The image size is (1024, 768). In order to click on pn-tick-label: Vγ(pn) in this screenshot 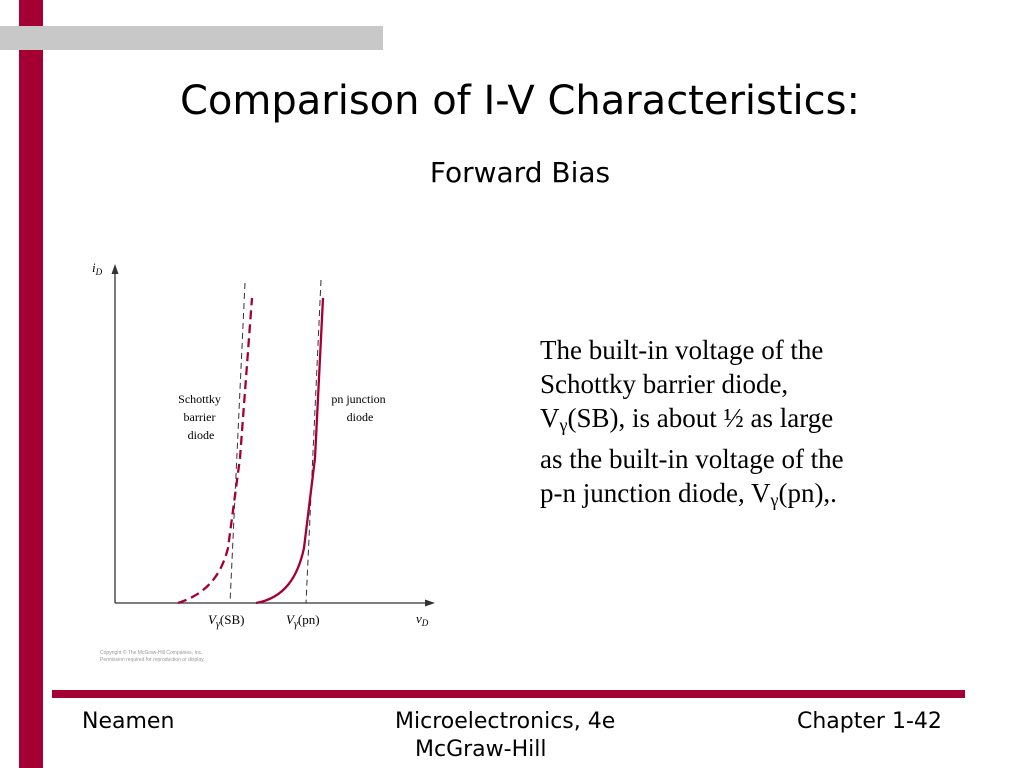, I will do `click(303, 621)`.